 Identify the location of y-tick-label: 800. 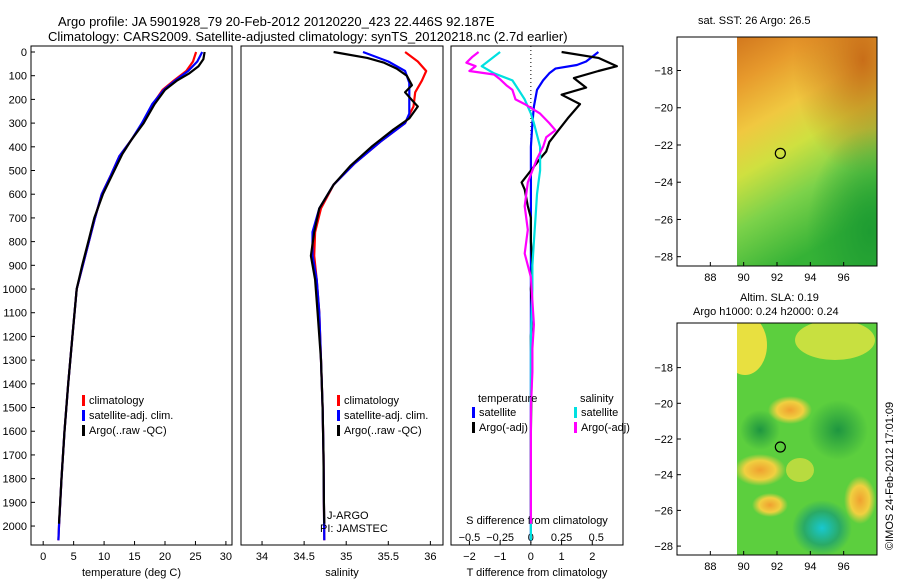
(18, 243).